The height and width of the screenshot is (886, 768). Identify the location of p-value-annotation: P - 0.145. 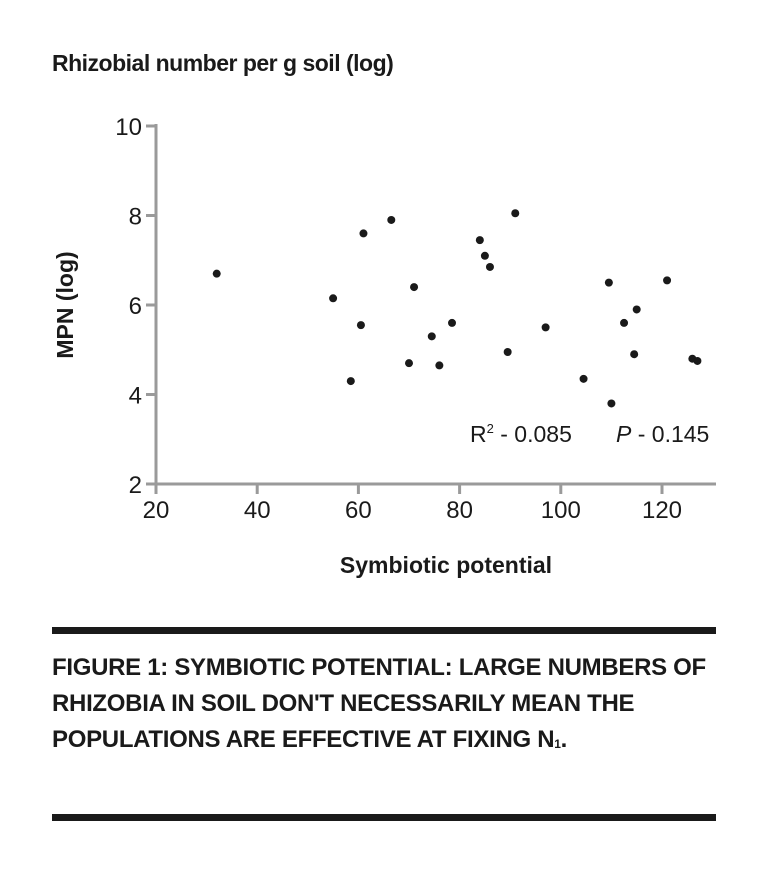
(662, 434).